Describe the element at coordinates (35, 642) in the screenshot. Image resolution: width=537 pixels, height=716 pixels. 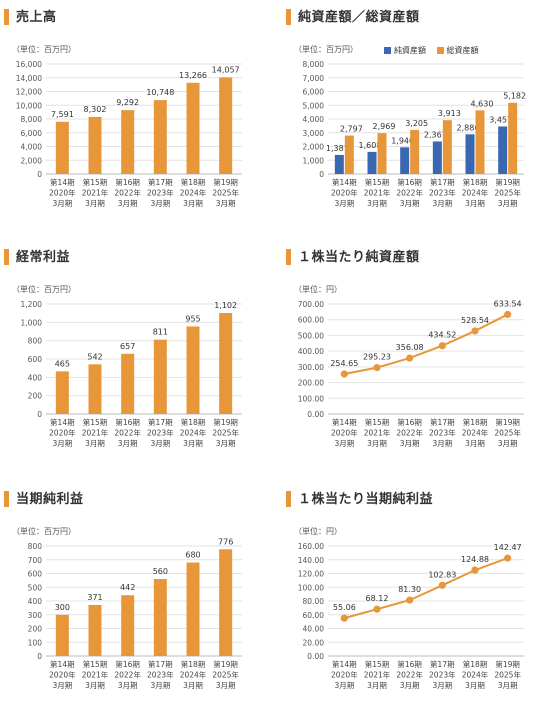
I see `y-tick-label: 100` at that location.